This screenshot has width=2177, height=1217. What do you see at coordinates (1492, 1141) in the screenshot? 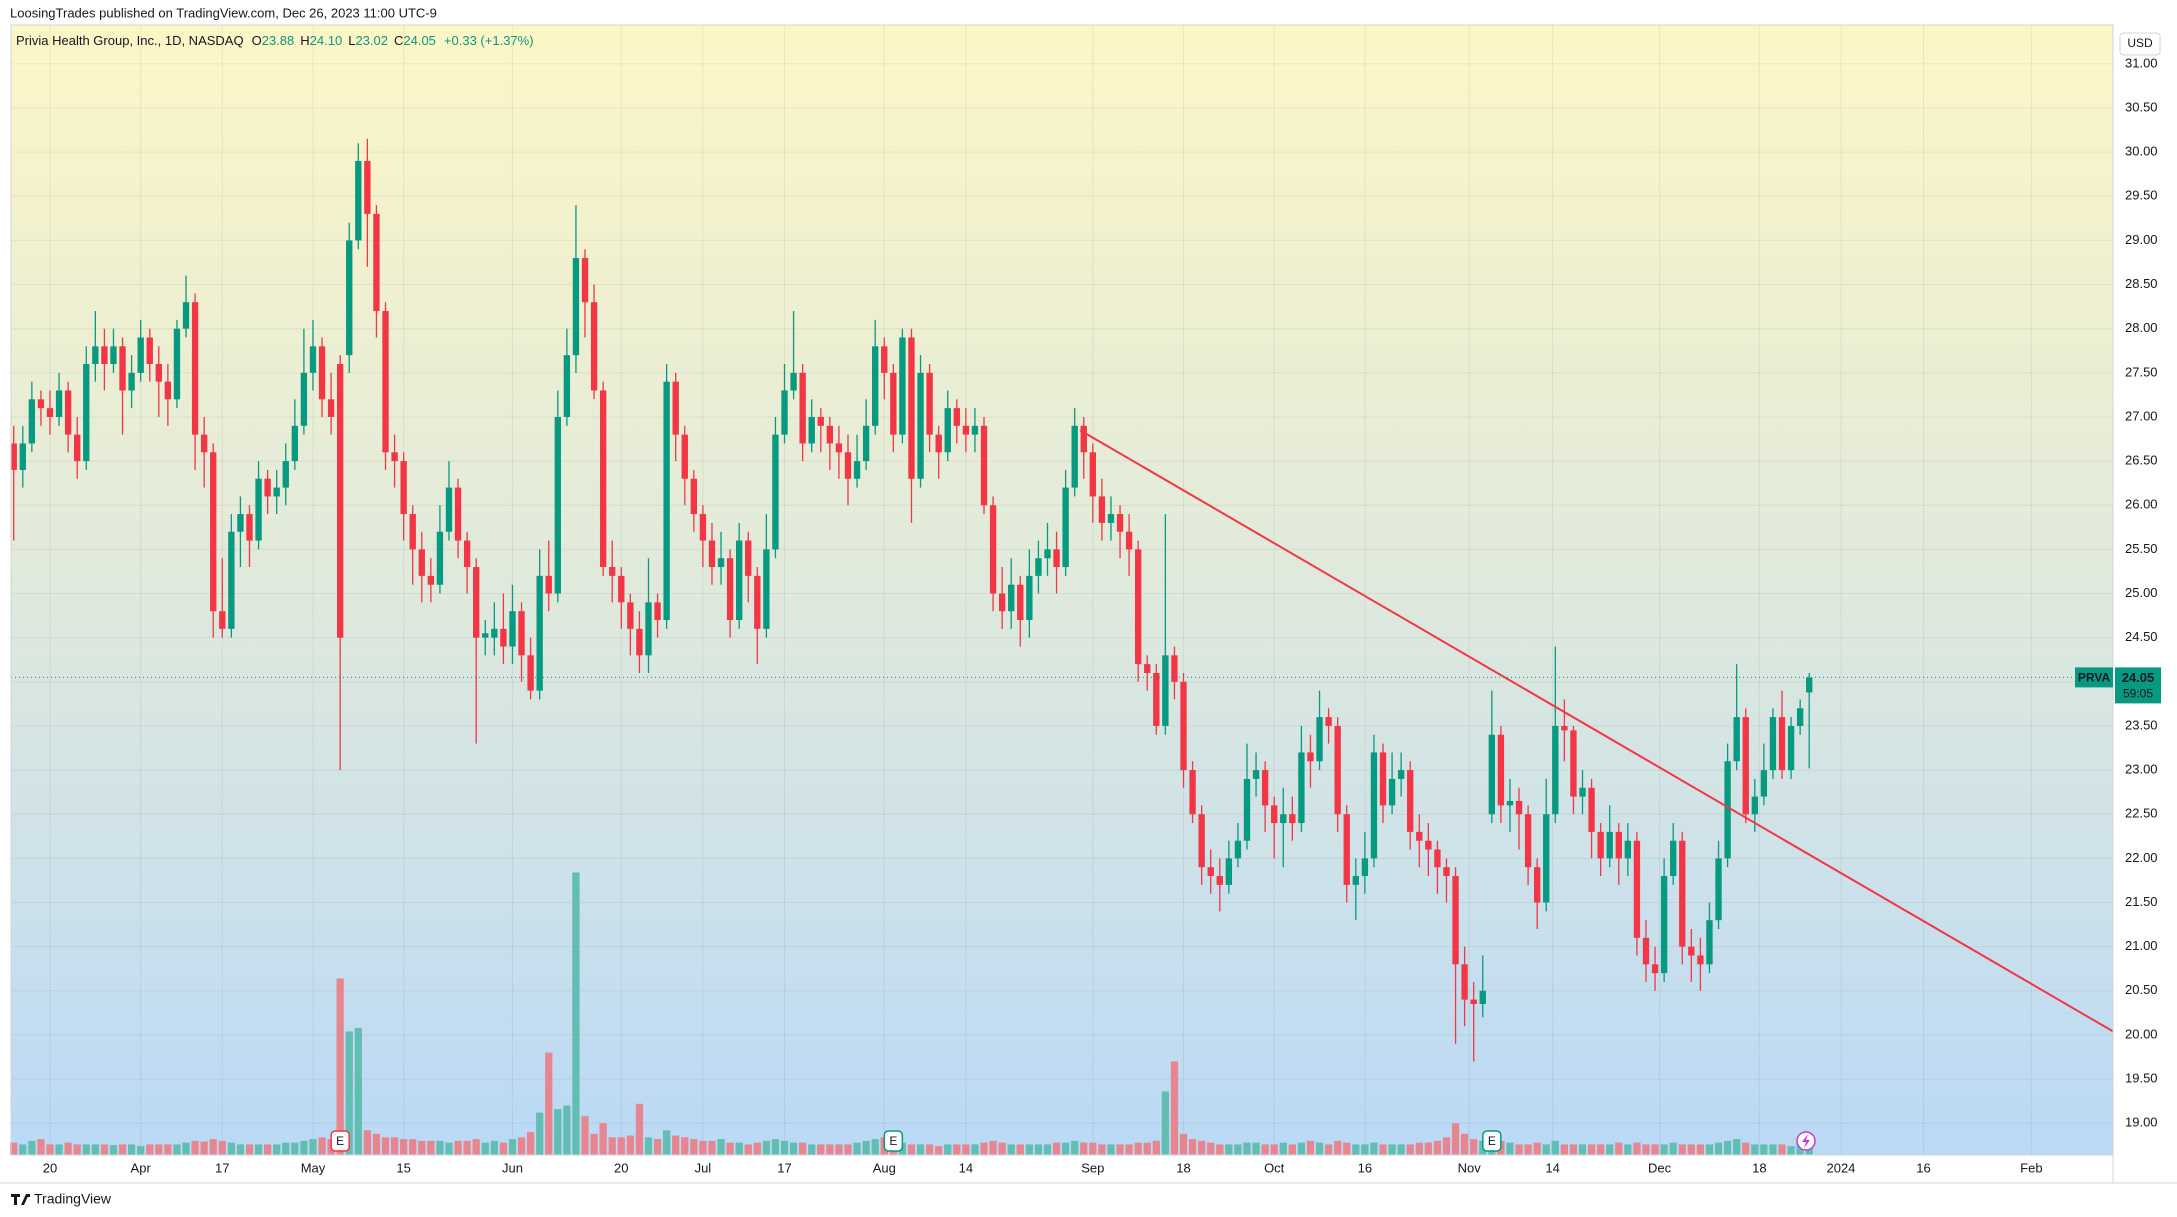
I see `event-marker` at bounding box center [1492, 1141].